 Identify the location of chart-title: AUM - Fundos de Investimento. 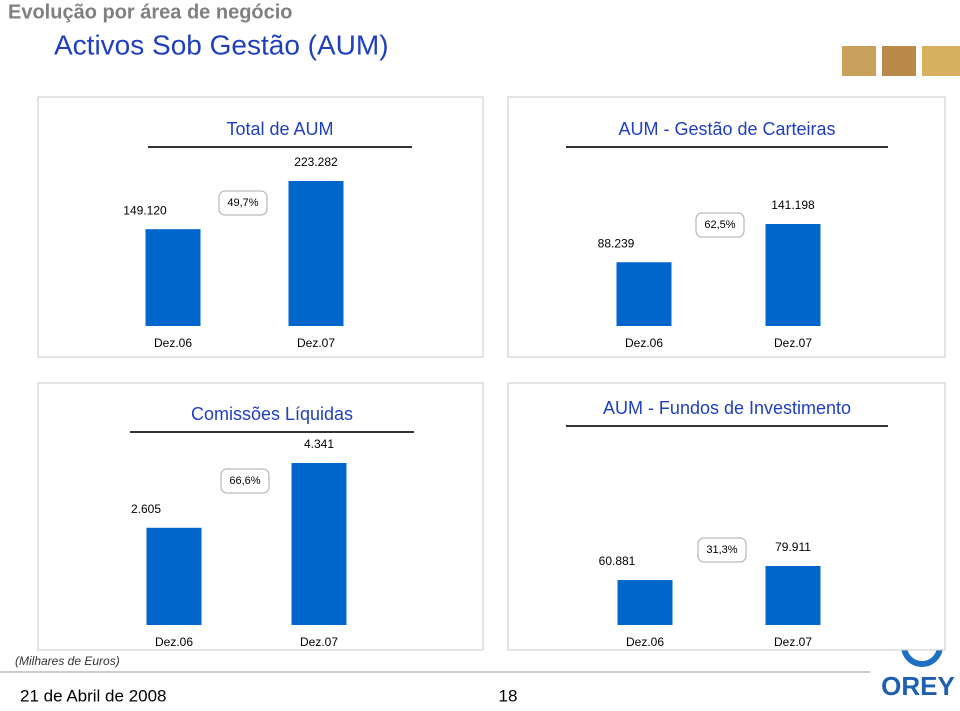
(727, 408).